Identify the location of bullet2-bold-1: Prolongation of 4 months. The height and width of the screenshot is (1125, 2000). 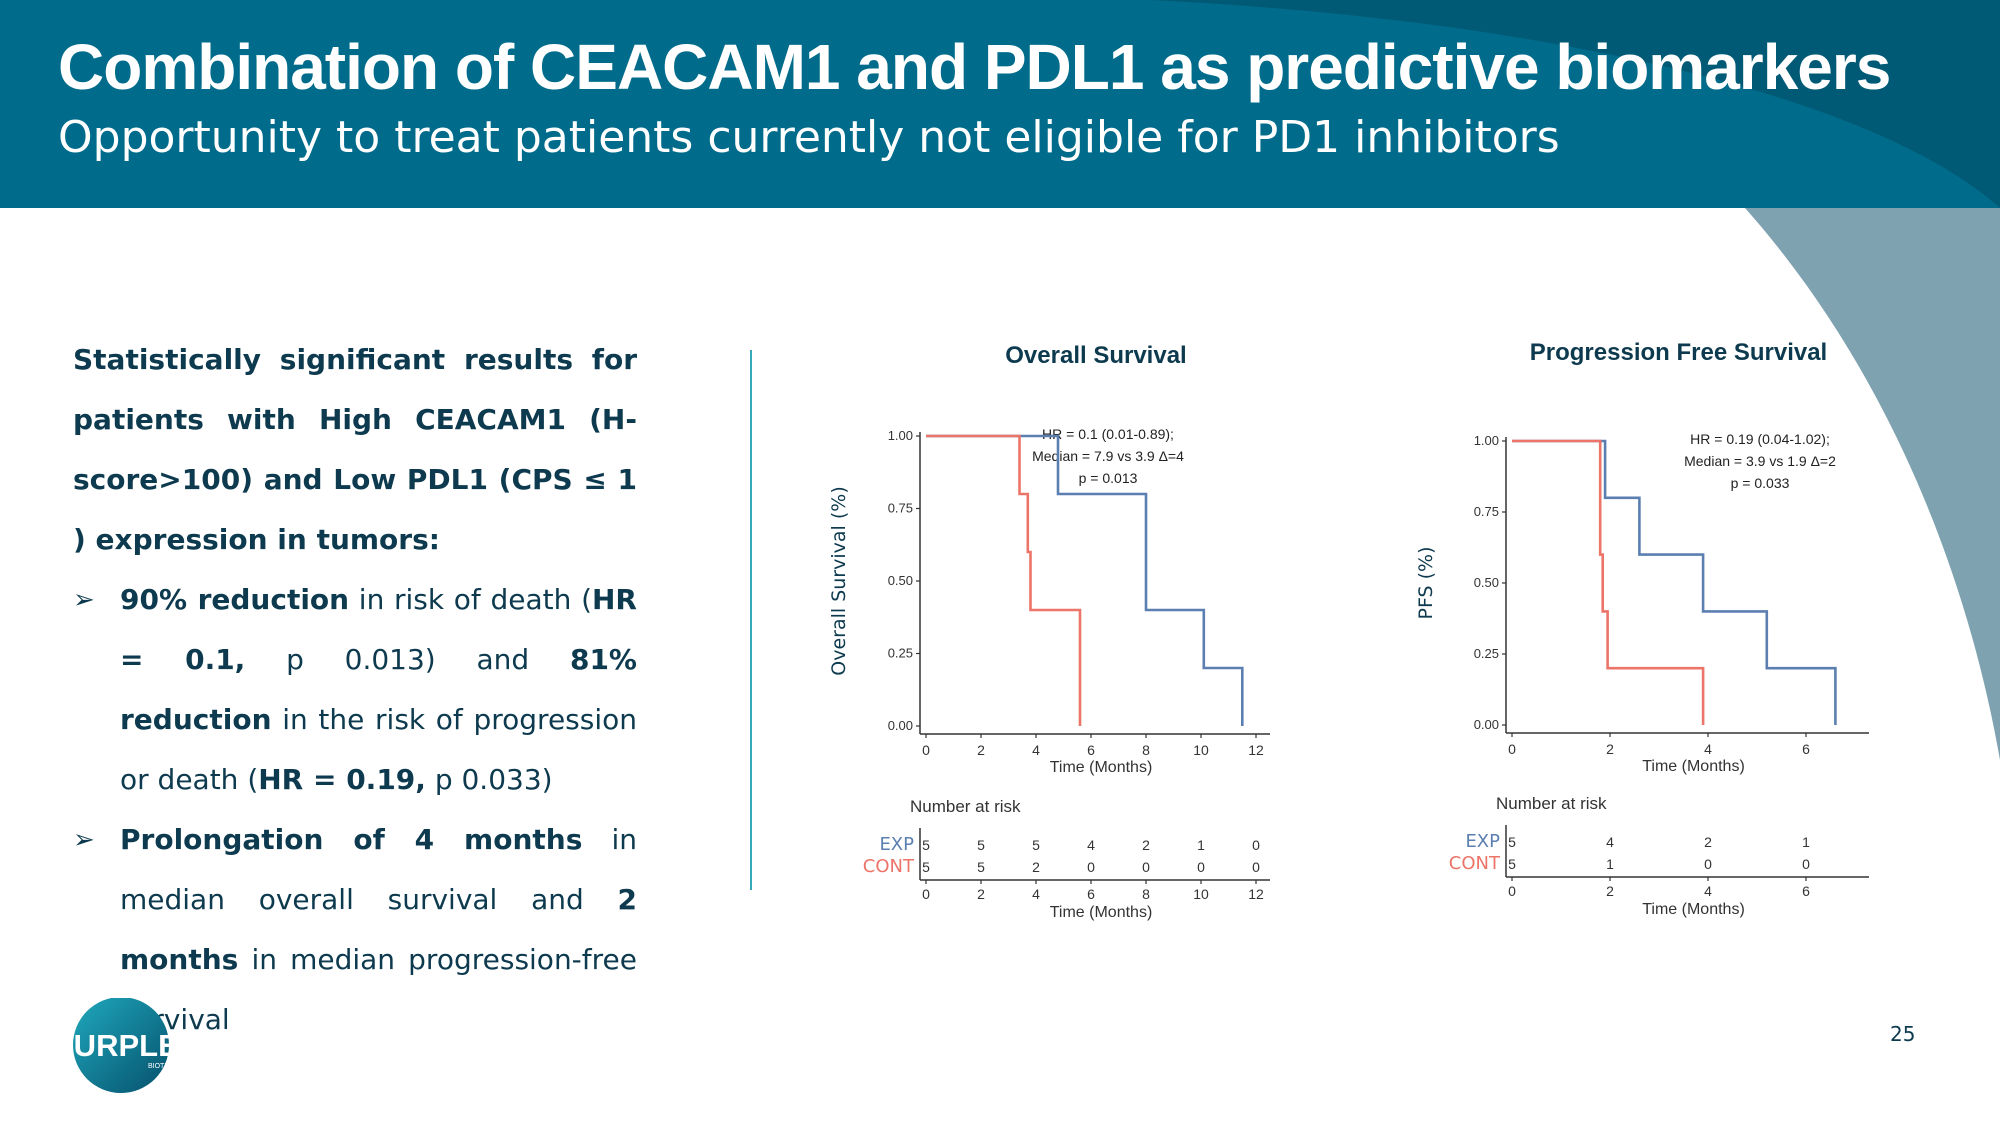
(351, 839).